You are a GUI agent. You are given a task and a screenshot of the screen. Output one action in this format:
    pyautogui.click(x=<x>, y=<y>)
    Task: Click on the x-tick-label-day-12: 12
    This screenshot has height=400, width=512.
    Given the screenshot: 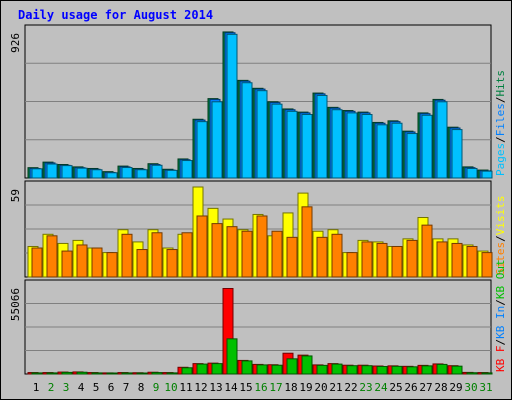 What is the action you would take?
    pyautogui.click(x=200, y=387)
    